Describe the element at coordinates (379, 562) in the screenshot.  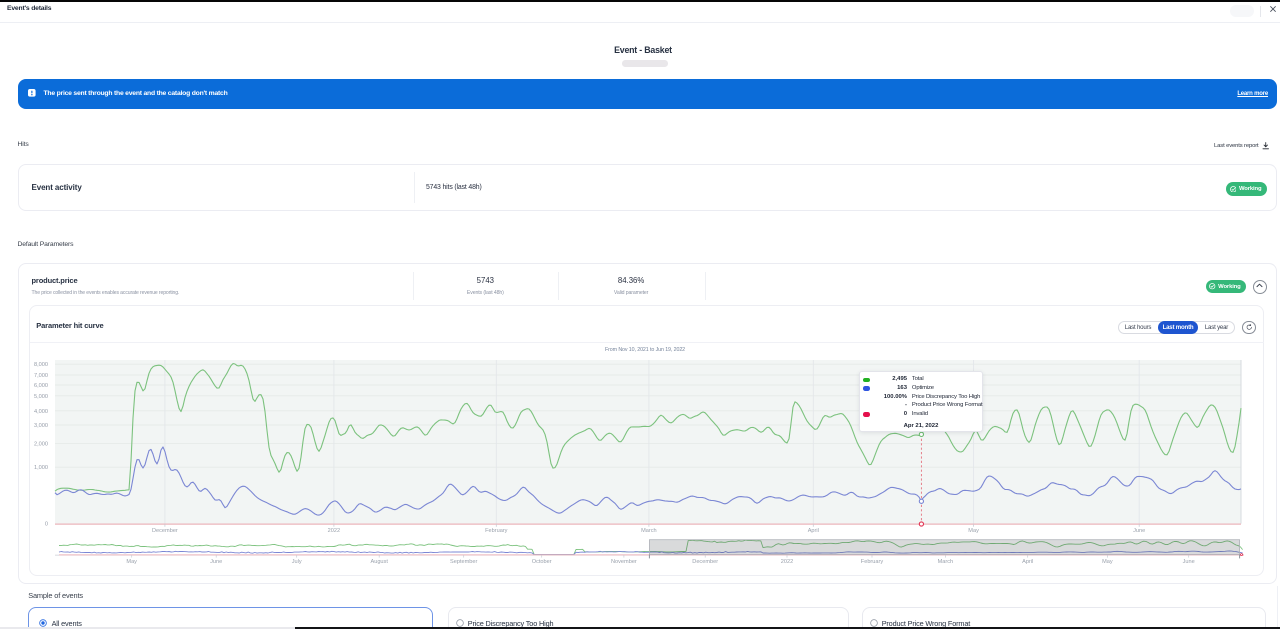
I see `svg-text: August` at that location.